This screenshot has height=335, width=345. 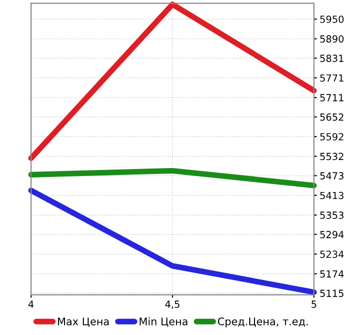 What do you see at coordinates (172, 304) in the screenshot?
I see `x-tick-label: 4,5` at bounding box center [172, 304].